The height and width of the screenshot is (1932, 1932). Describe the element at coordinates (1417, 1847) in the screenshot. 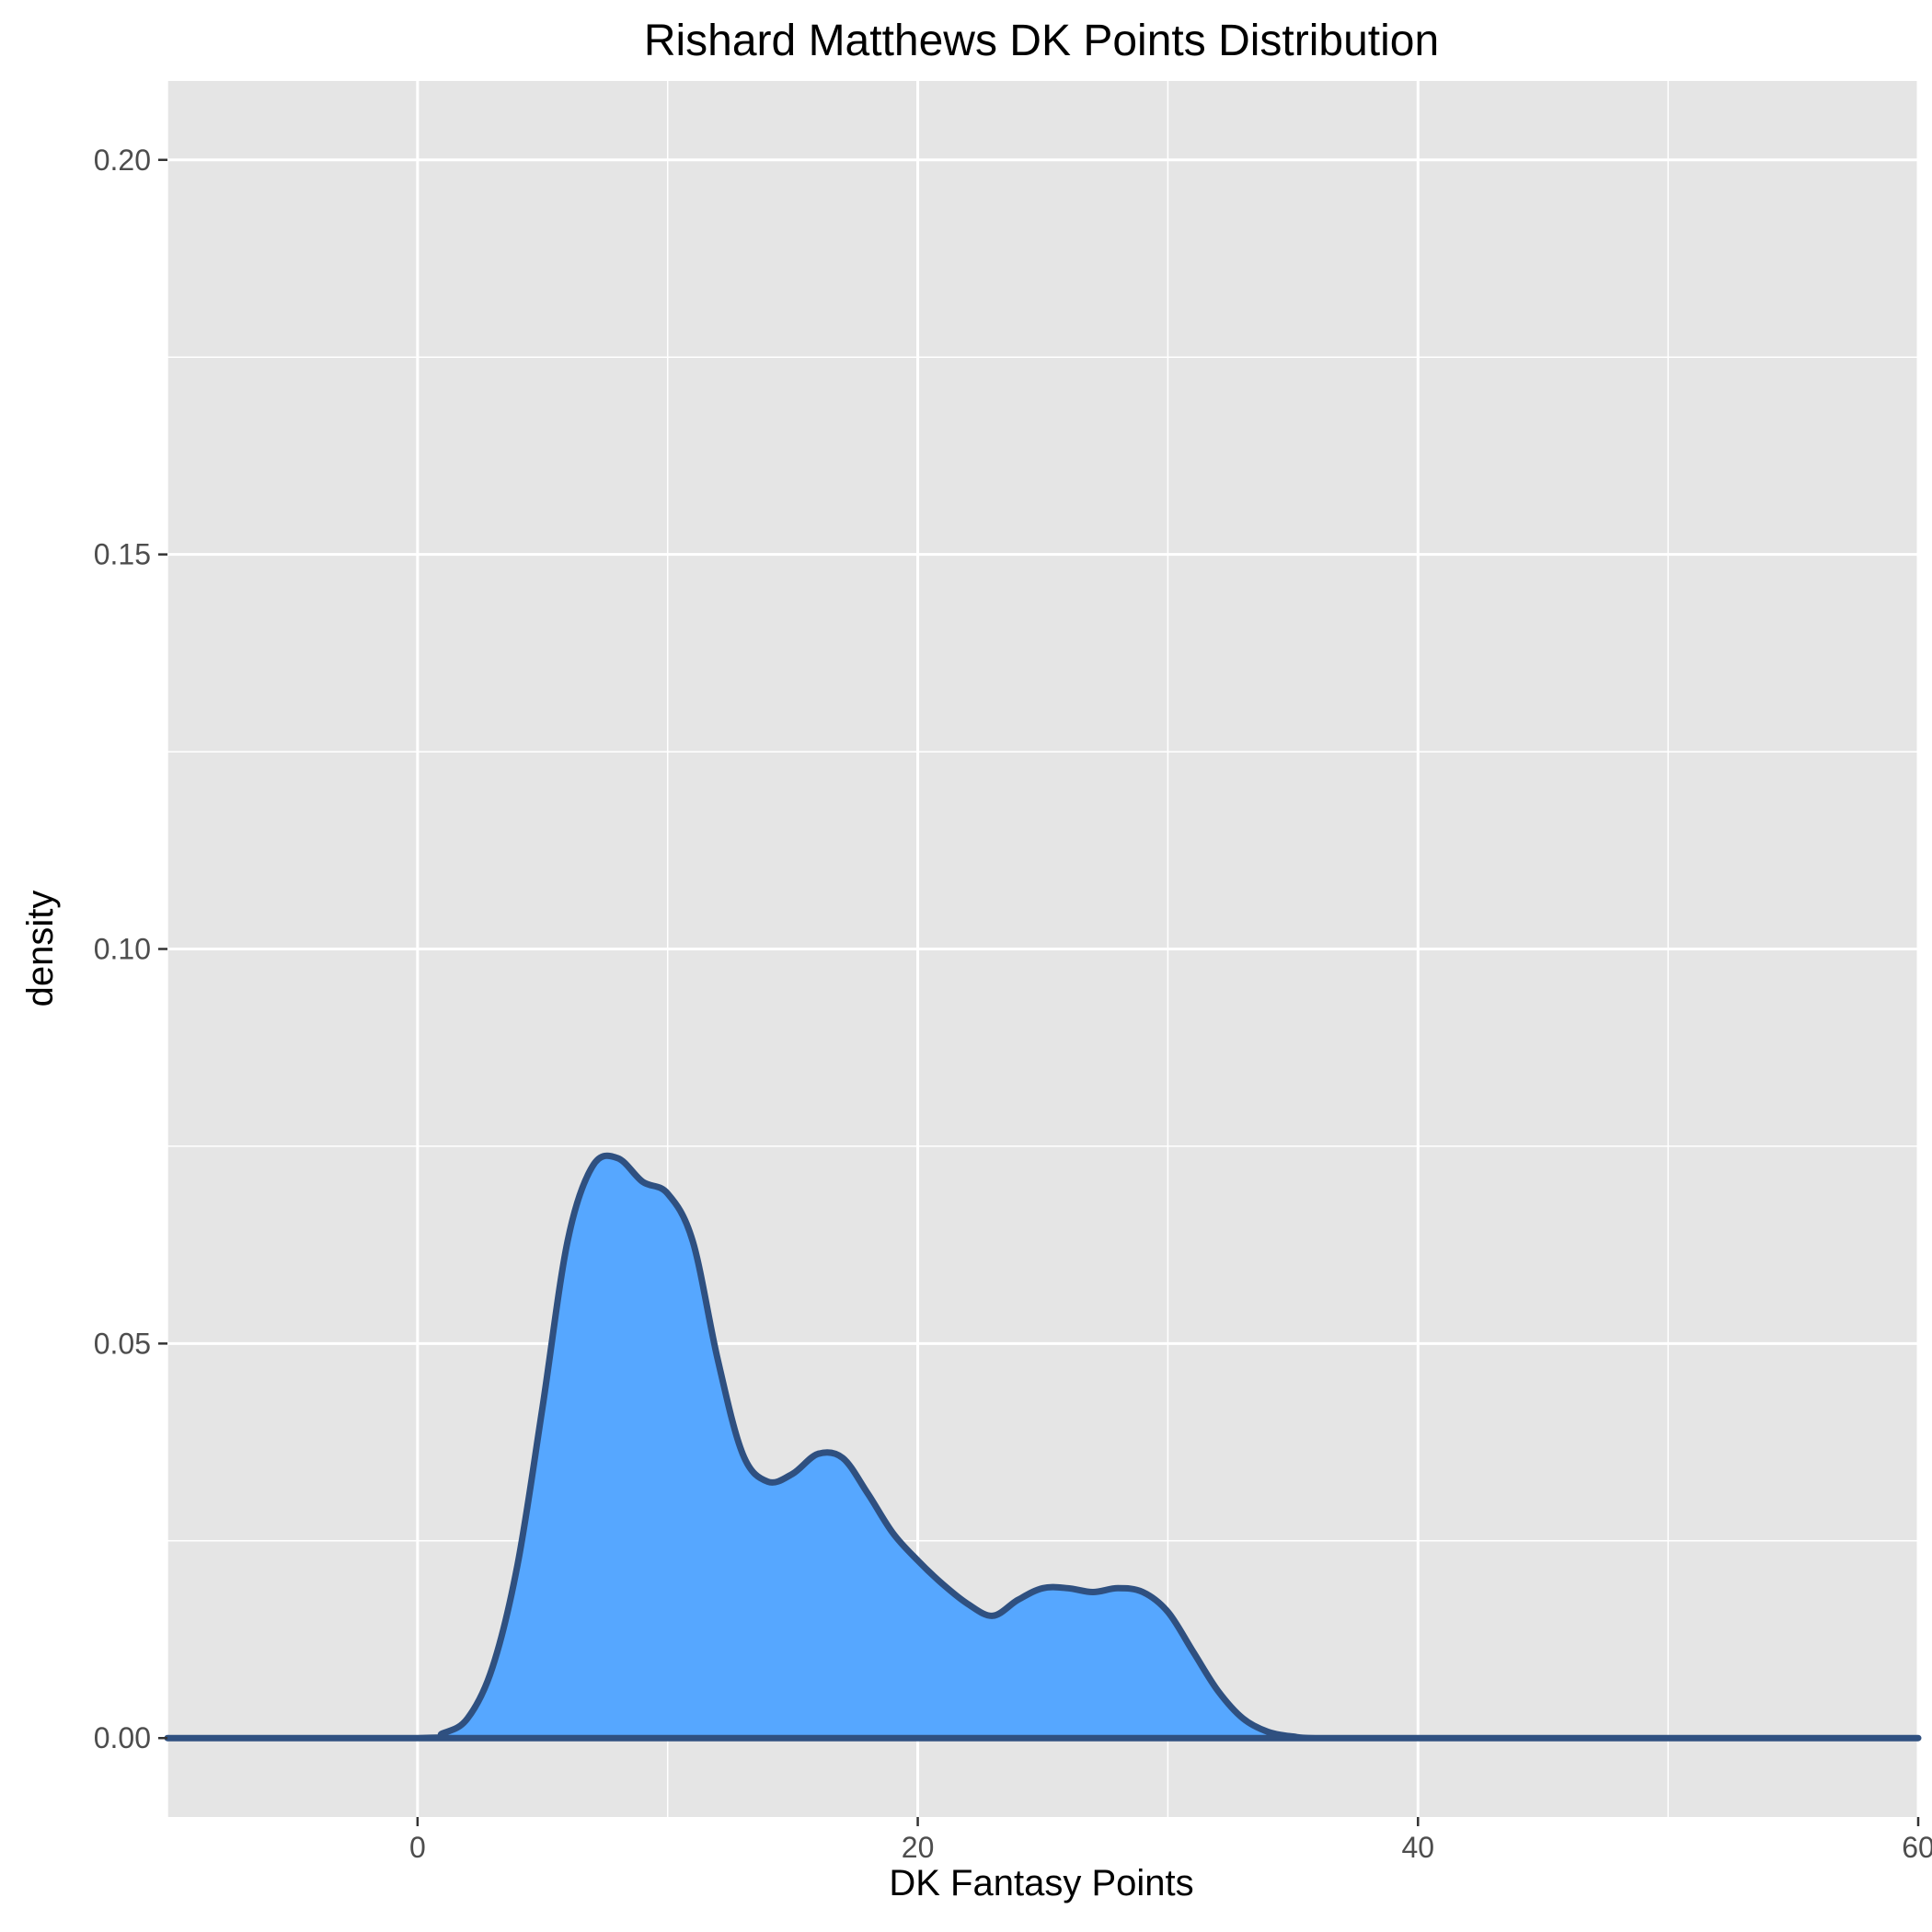

I see `x-tick-label: 40` at that location.